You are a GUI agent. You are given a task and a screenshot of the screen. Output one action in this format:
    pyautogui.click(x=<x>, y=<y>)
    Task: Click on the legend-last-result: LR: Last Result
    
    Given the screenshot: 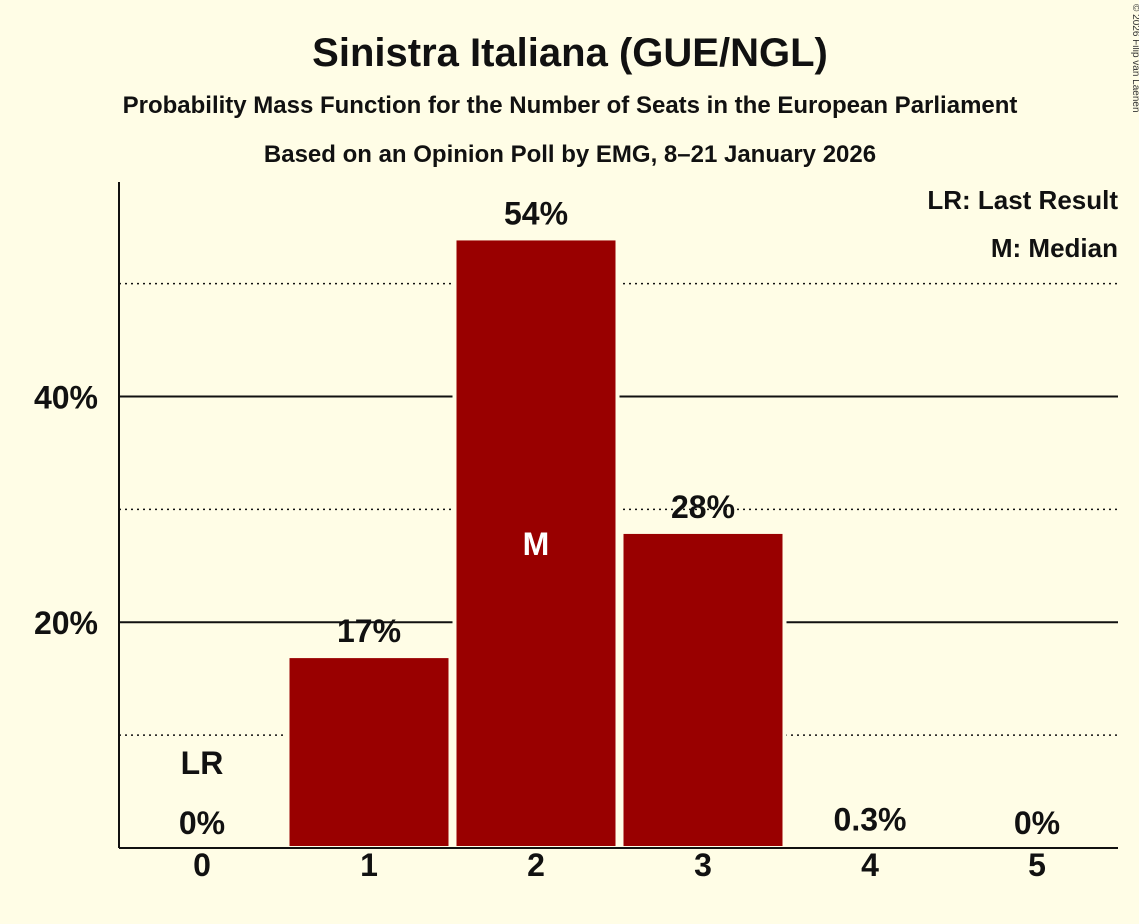 What is the action you would take?
    pyautogui.click(x=1022, y=200)
    